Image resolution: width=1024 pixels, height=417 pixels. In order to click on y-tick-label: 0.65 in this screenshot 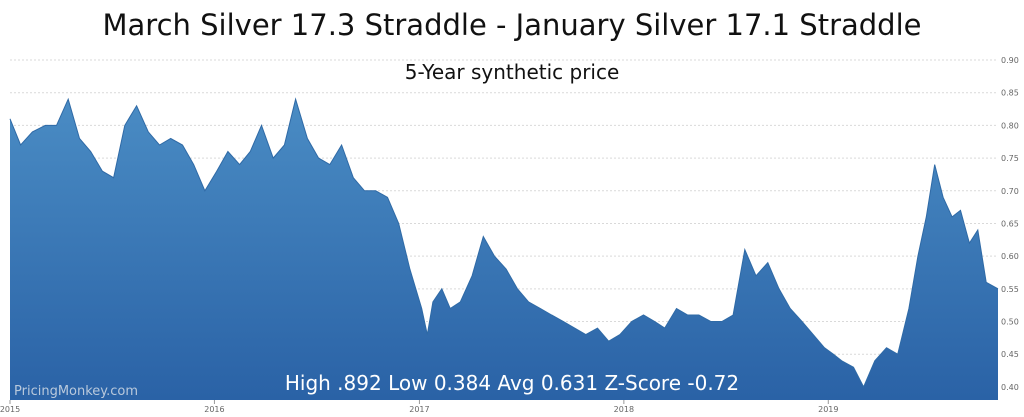, I will do `click(1010, 223)`.